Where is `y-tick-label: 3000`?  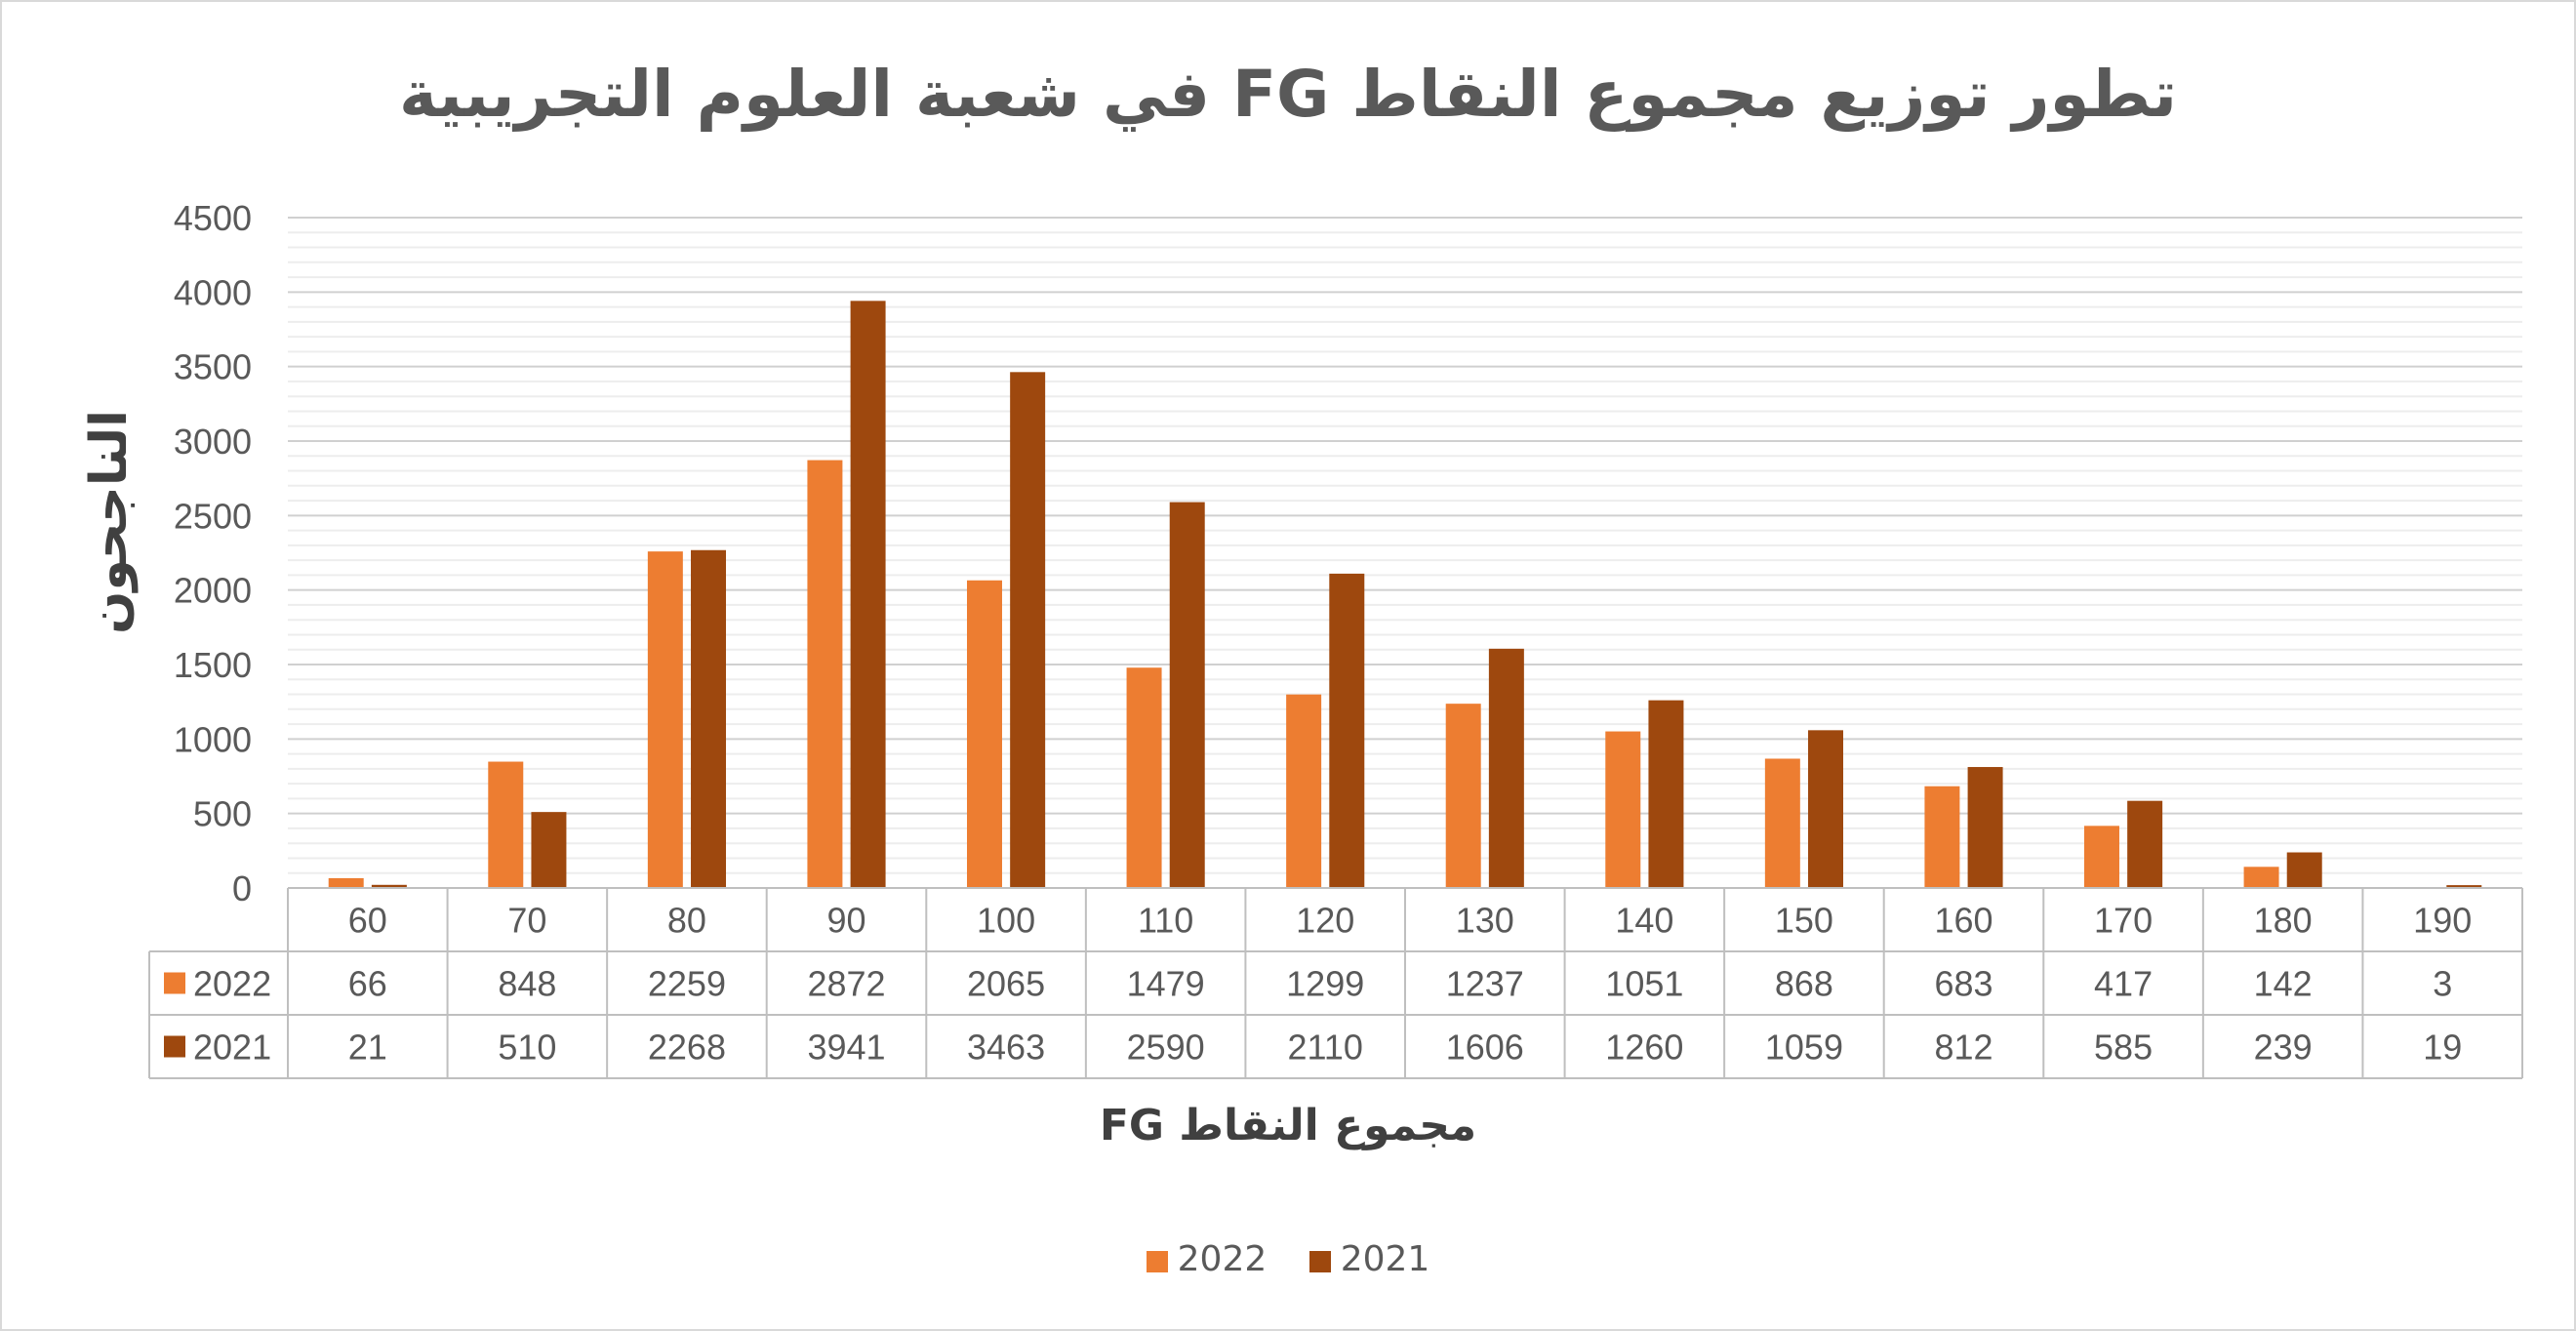
y-tick-label: 3000 is located at coordinates (213, 442).